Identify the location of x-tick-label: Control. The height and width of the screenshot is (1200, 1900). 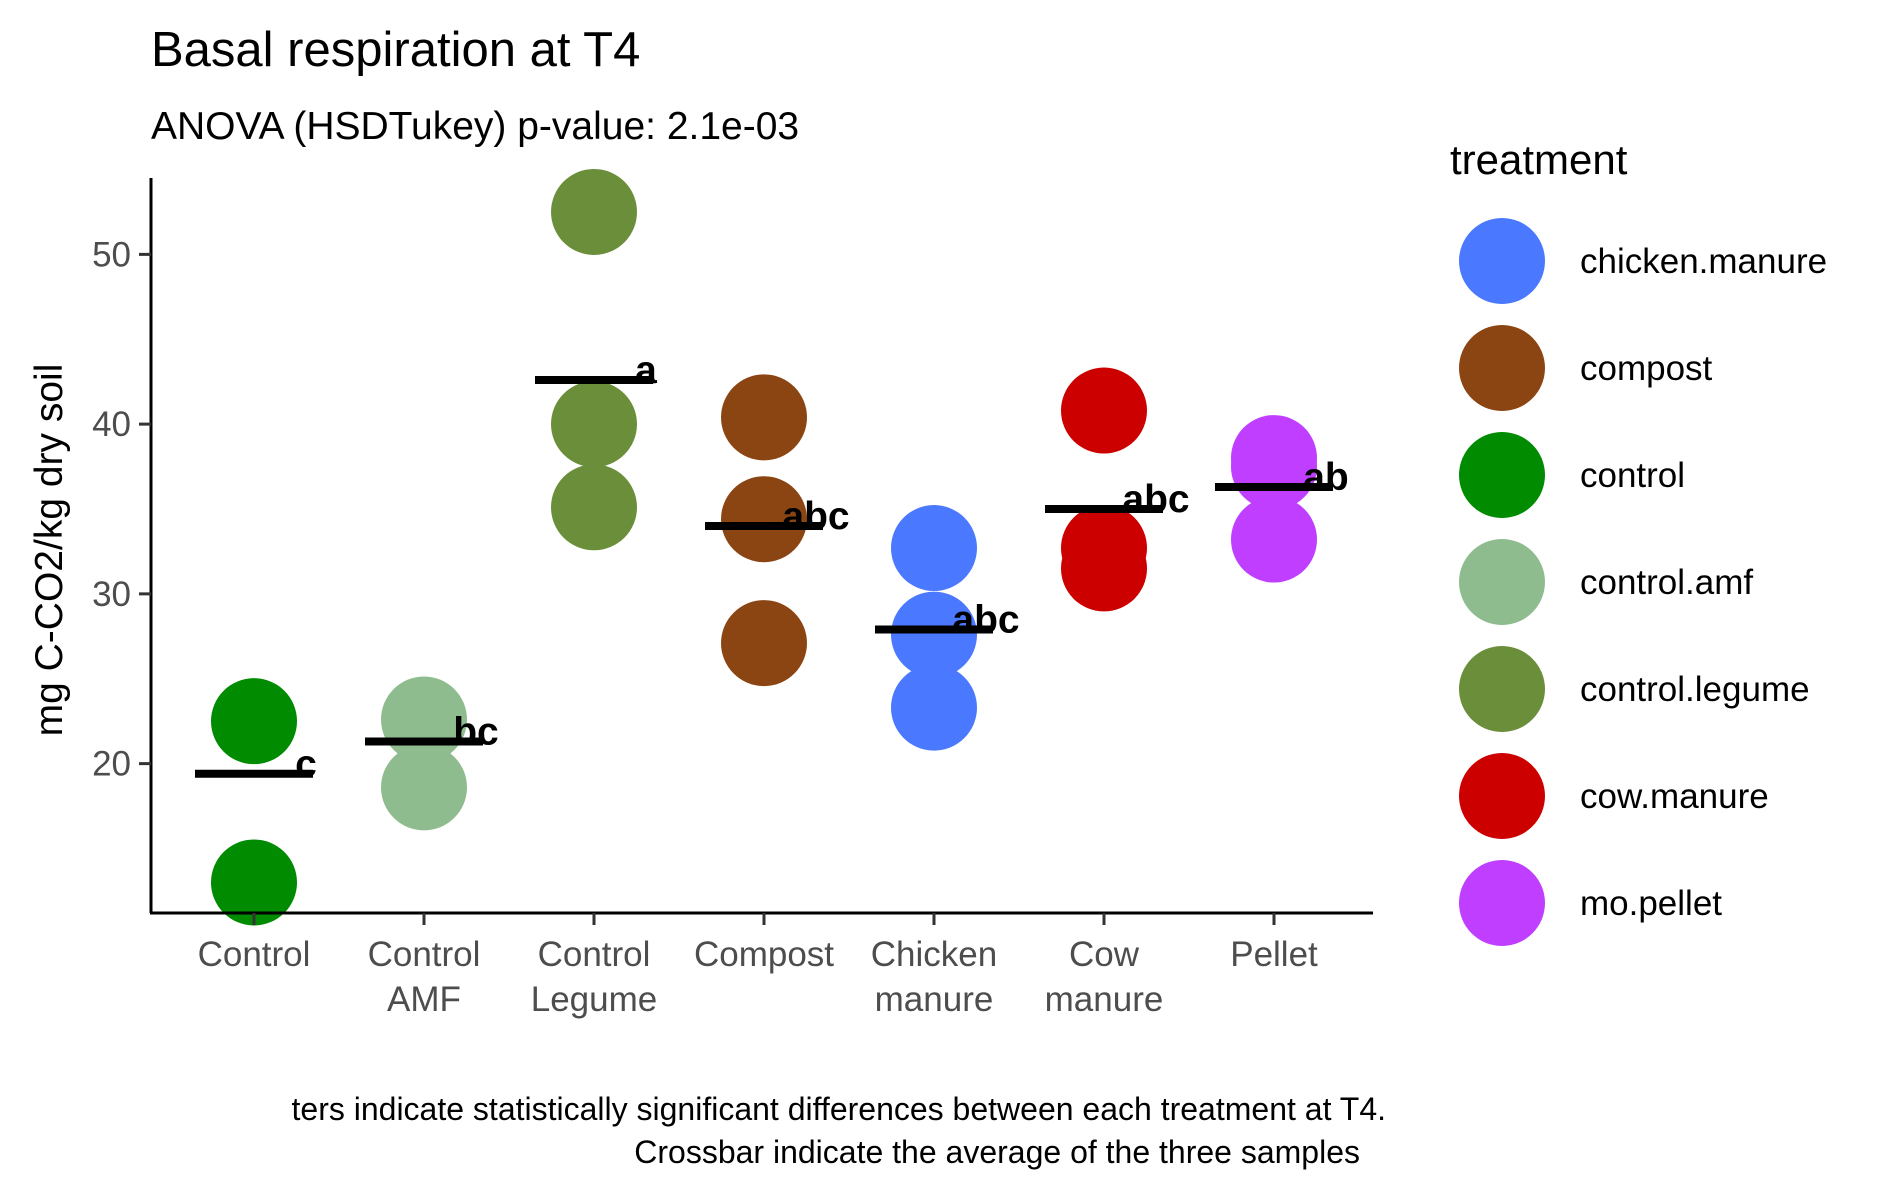
(254, 954).